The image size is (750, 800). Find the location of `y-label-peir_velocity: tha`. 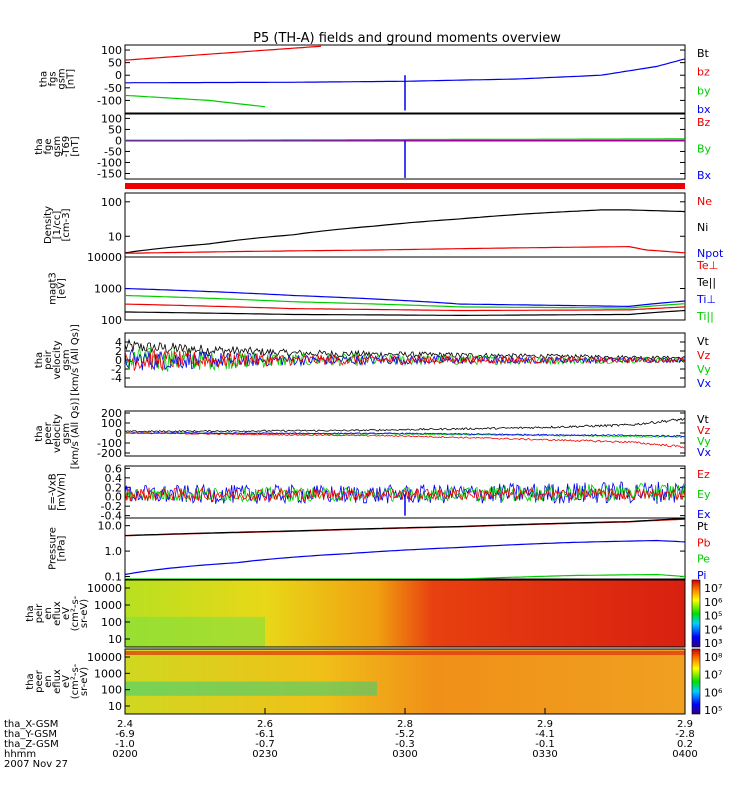

y-label-peir_velocity: tha is located at coordinates (39, 360).